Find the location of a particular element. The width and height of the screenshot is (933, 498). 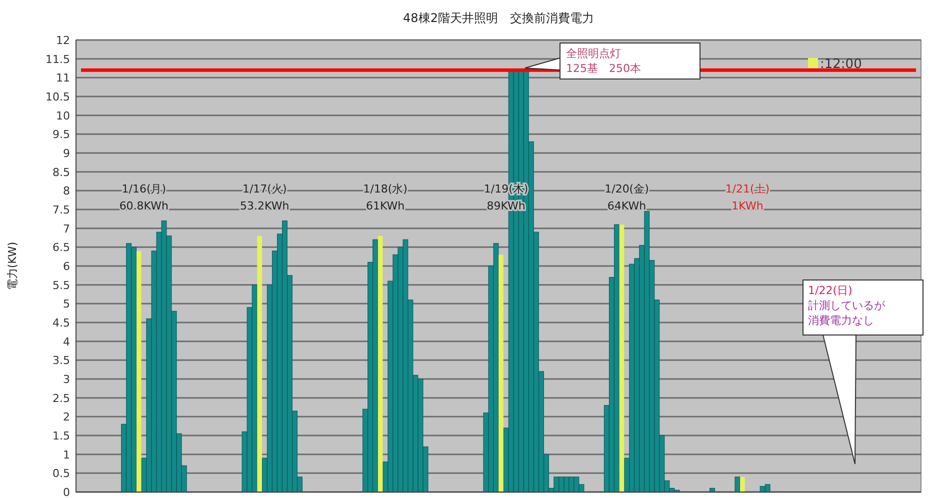

y-tick-label: 8.5 is located at coordinates (61, 172).